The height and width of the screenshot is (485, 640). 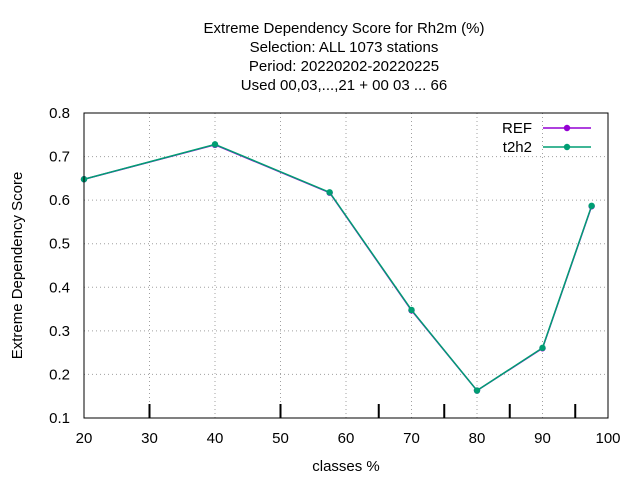 I want to click on x-axis-label: classes %, so click(x=346, y=466).